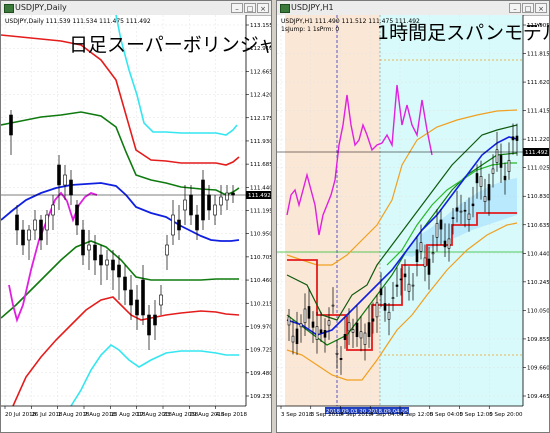 The image size is (550, 433). I want to click on tenkan-limegreen-line, so click(451, 214).